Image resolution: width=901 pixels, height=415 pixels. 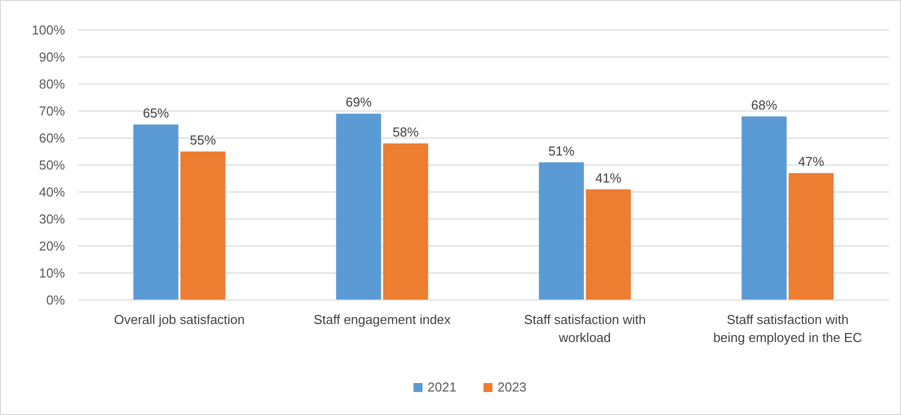 I want to click on x-tick-label: Staff satisfaction with workload, so click(x=585, y=328).